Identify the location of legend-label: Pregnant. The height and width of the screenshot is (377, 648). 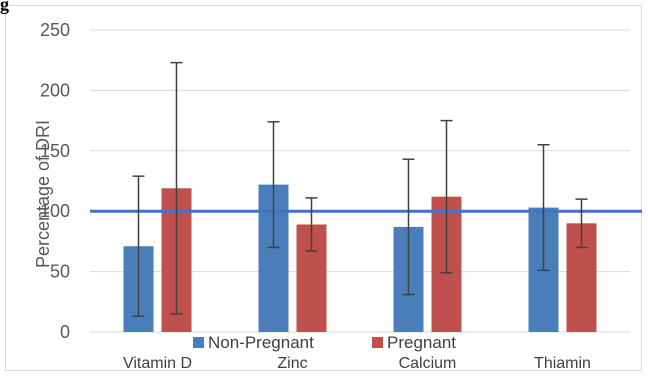
(421, 342).